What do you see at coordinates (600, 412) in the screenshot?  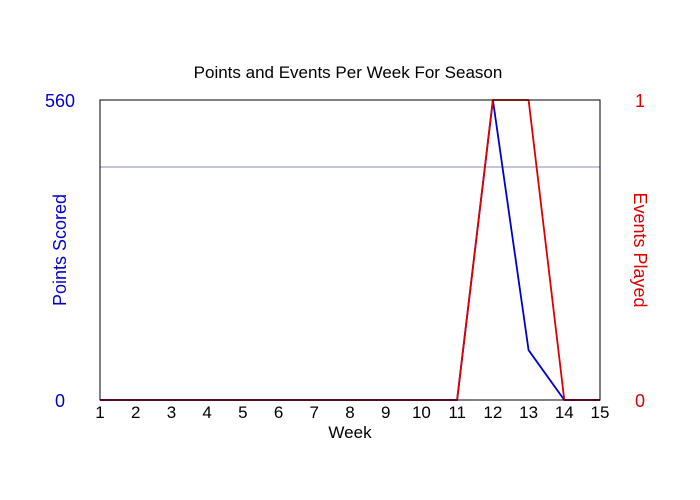 I see `x-tick-label: 15` at bounding box center [600, 412].